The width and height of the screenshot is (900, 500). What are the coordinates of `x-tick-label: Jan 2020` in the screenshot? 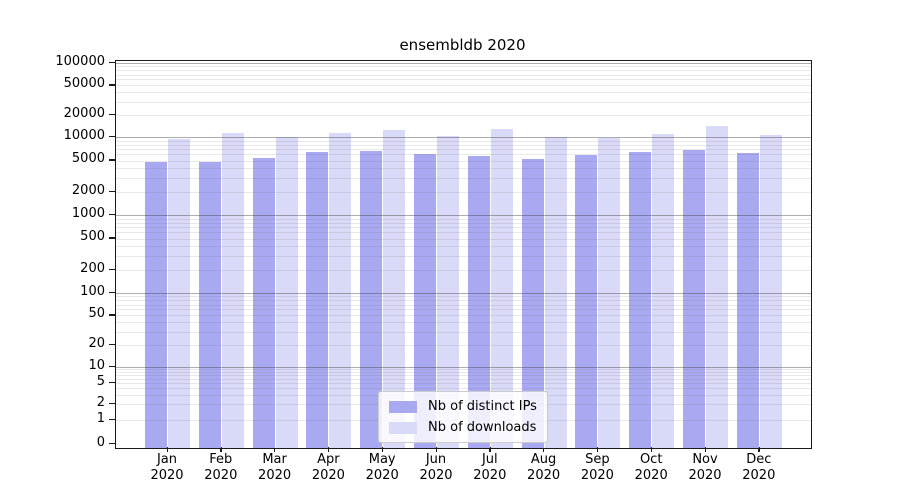 It's located at (167, 467).